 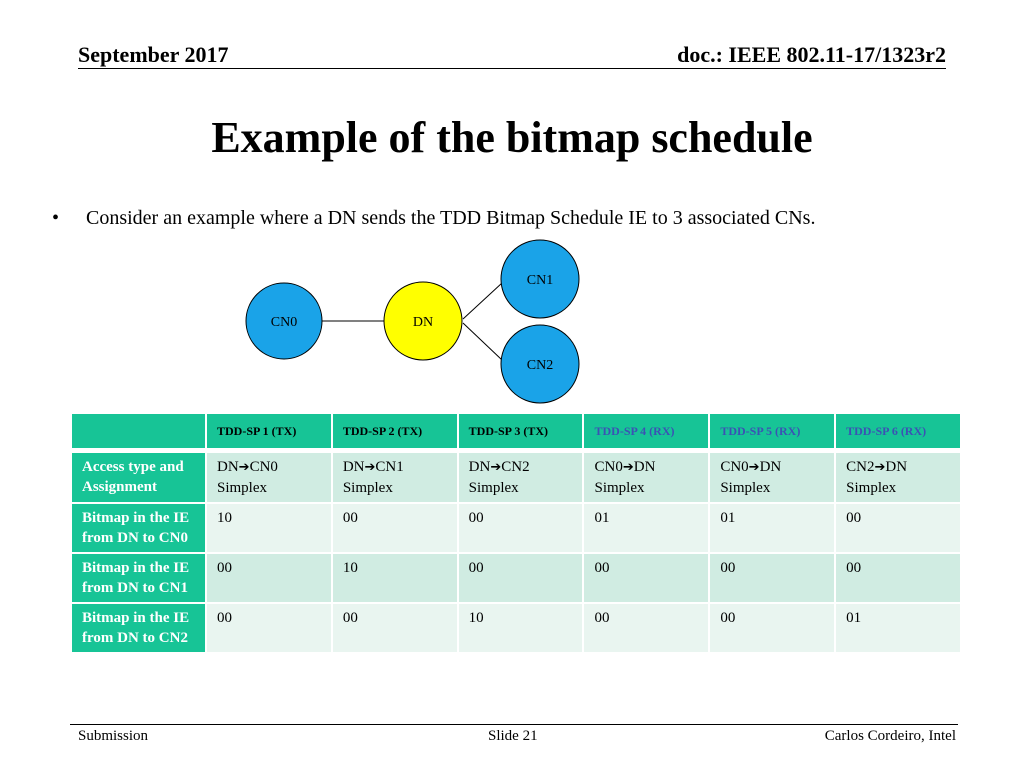 What do you see at coordinates (394, 431) in the screenshot?
I see `column-header: TDD-SP 2 (TX)` at bounding box center [394, 431].